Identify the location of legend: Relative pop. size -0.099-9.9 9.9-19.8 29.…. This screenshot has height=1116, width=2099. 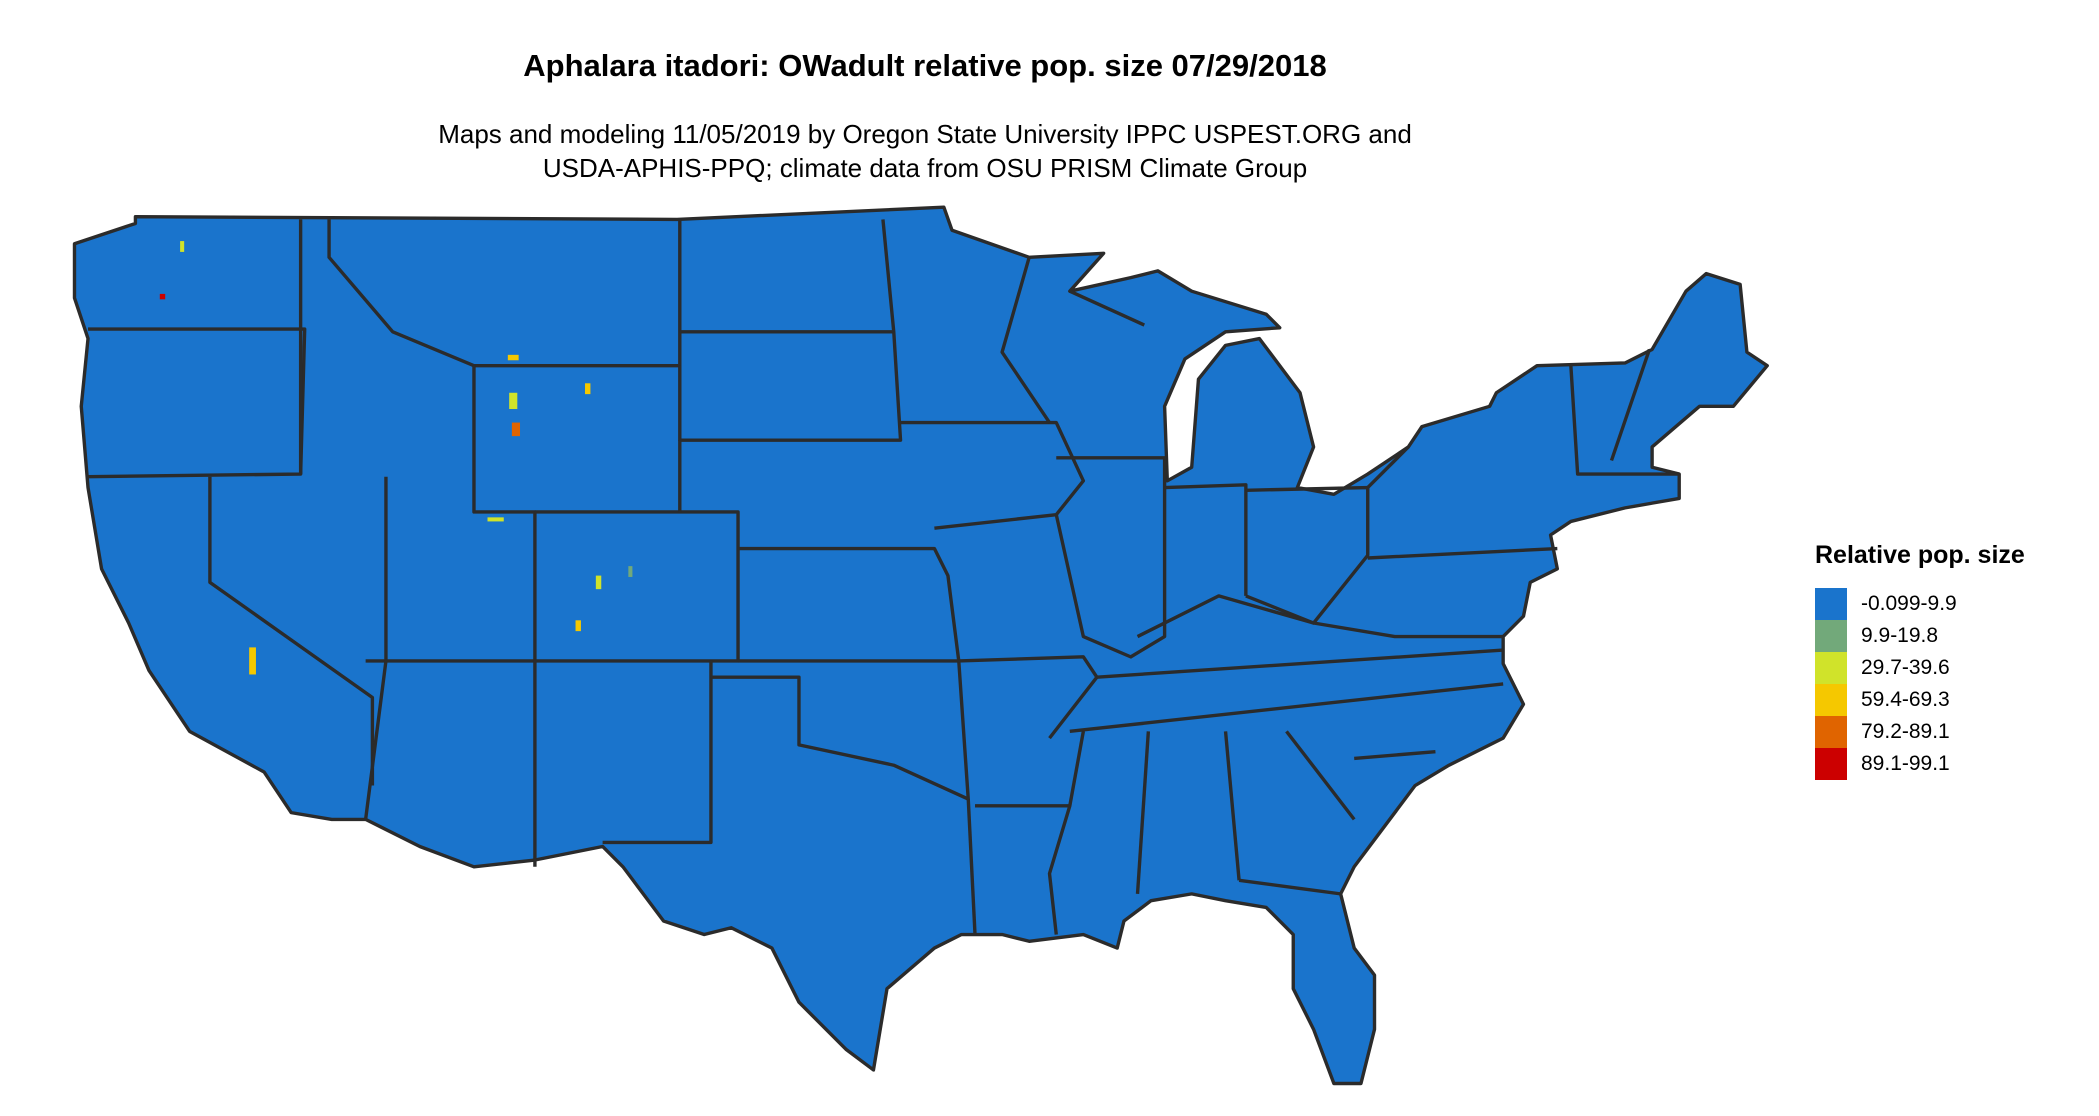
(1920, 660).